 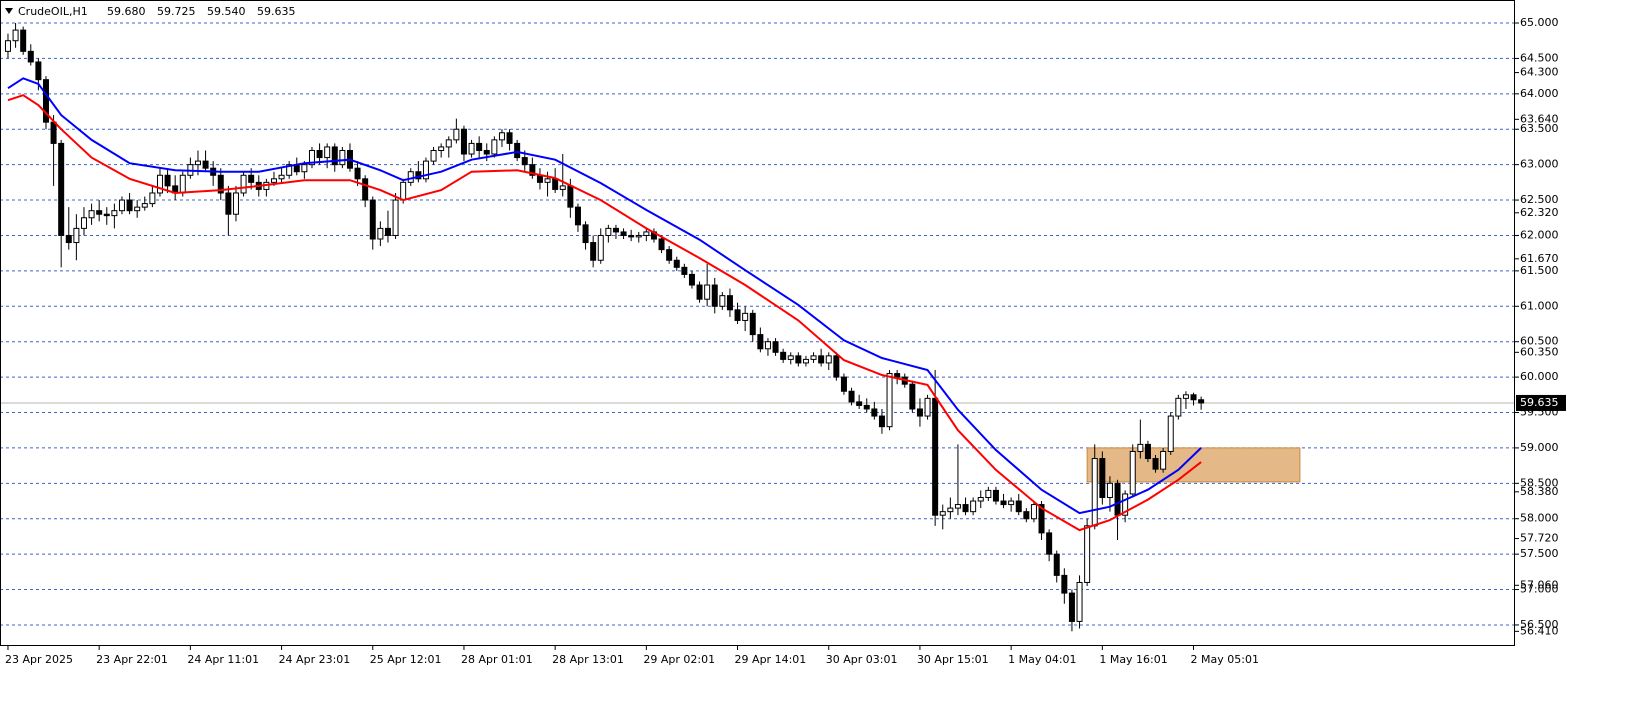 What do you see at coordinates (132, 659) in the screenshot?
I see `x-tick-label: 23 Apr 22:01` at bounding box center [132, 659].